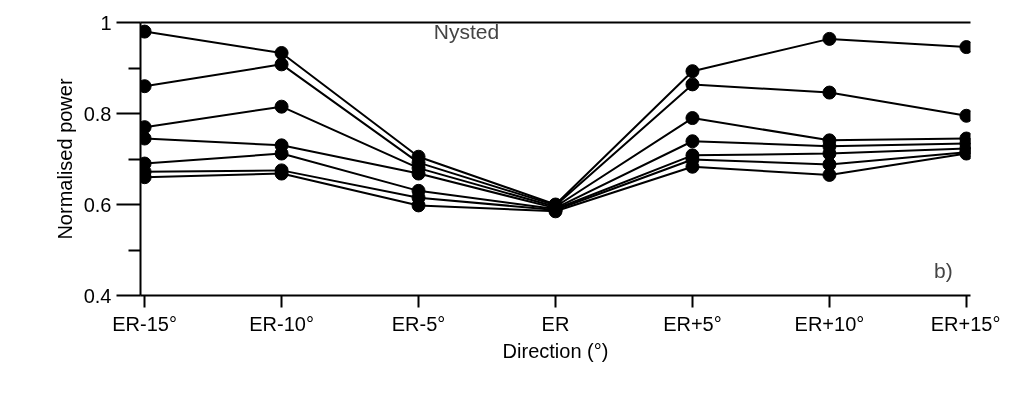  I want to click on x-tick-label: ER-5°, so click(418, 323).